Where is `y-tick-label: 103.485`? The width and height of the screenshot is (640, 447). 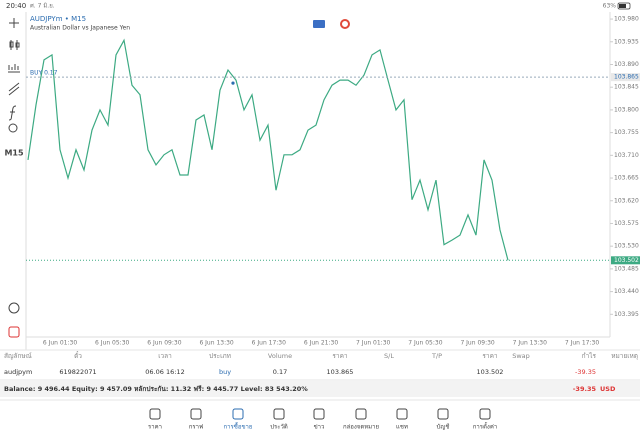
y-tick-label: 103.485 is located at coordinates (626, 268).